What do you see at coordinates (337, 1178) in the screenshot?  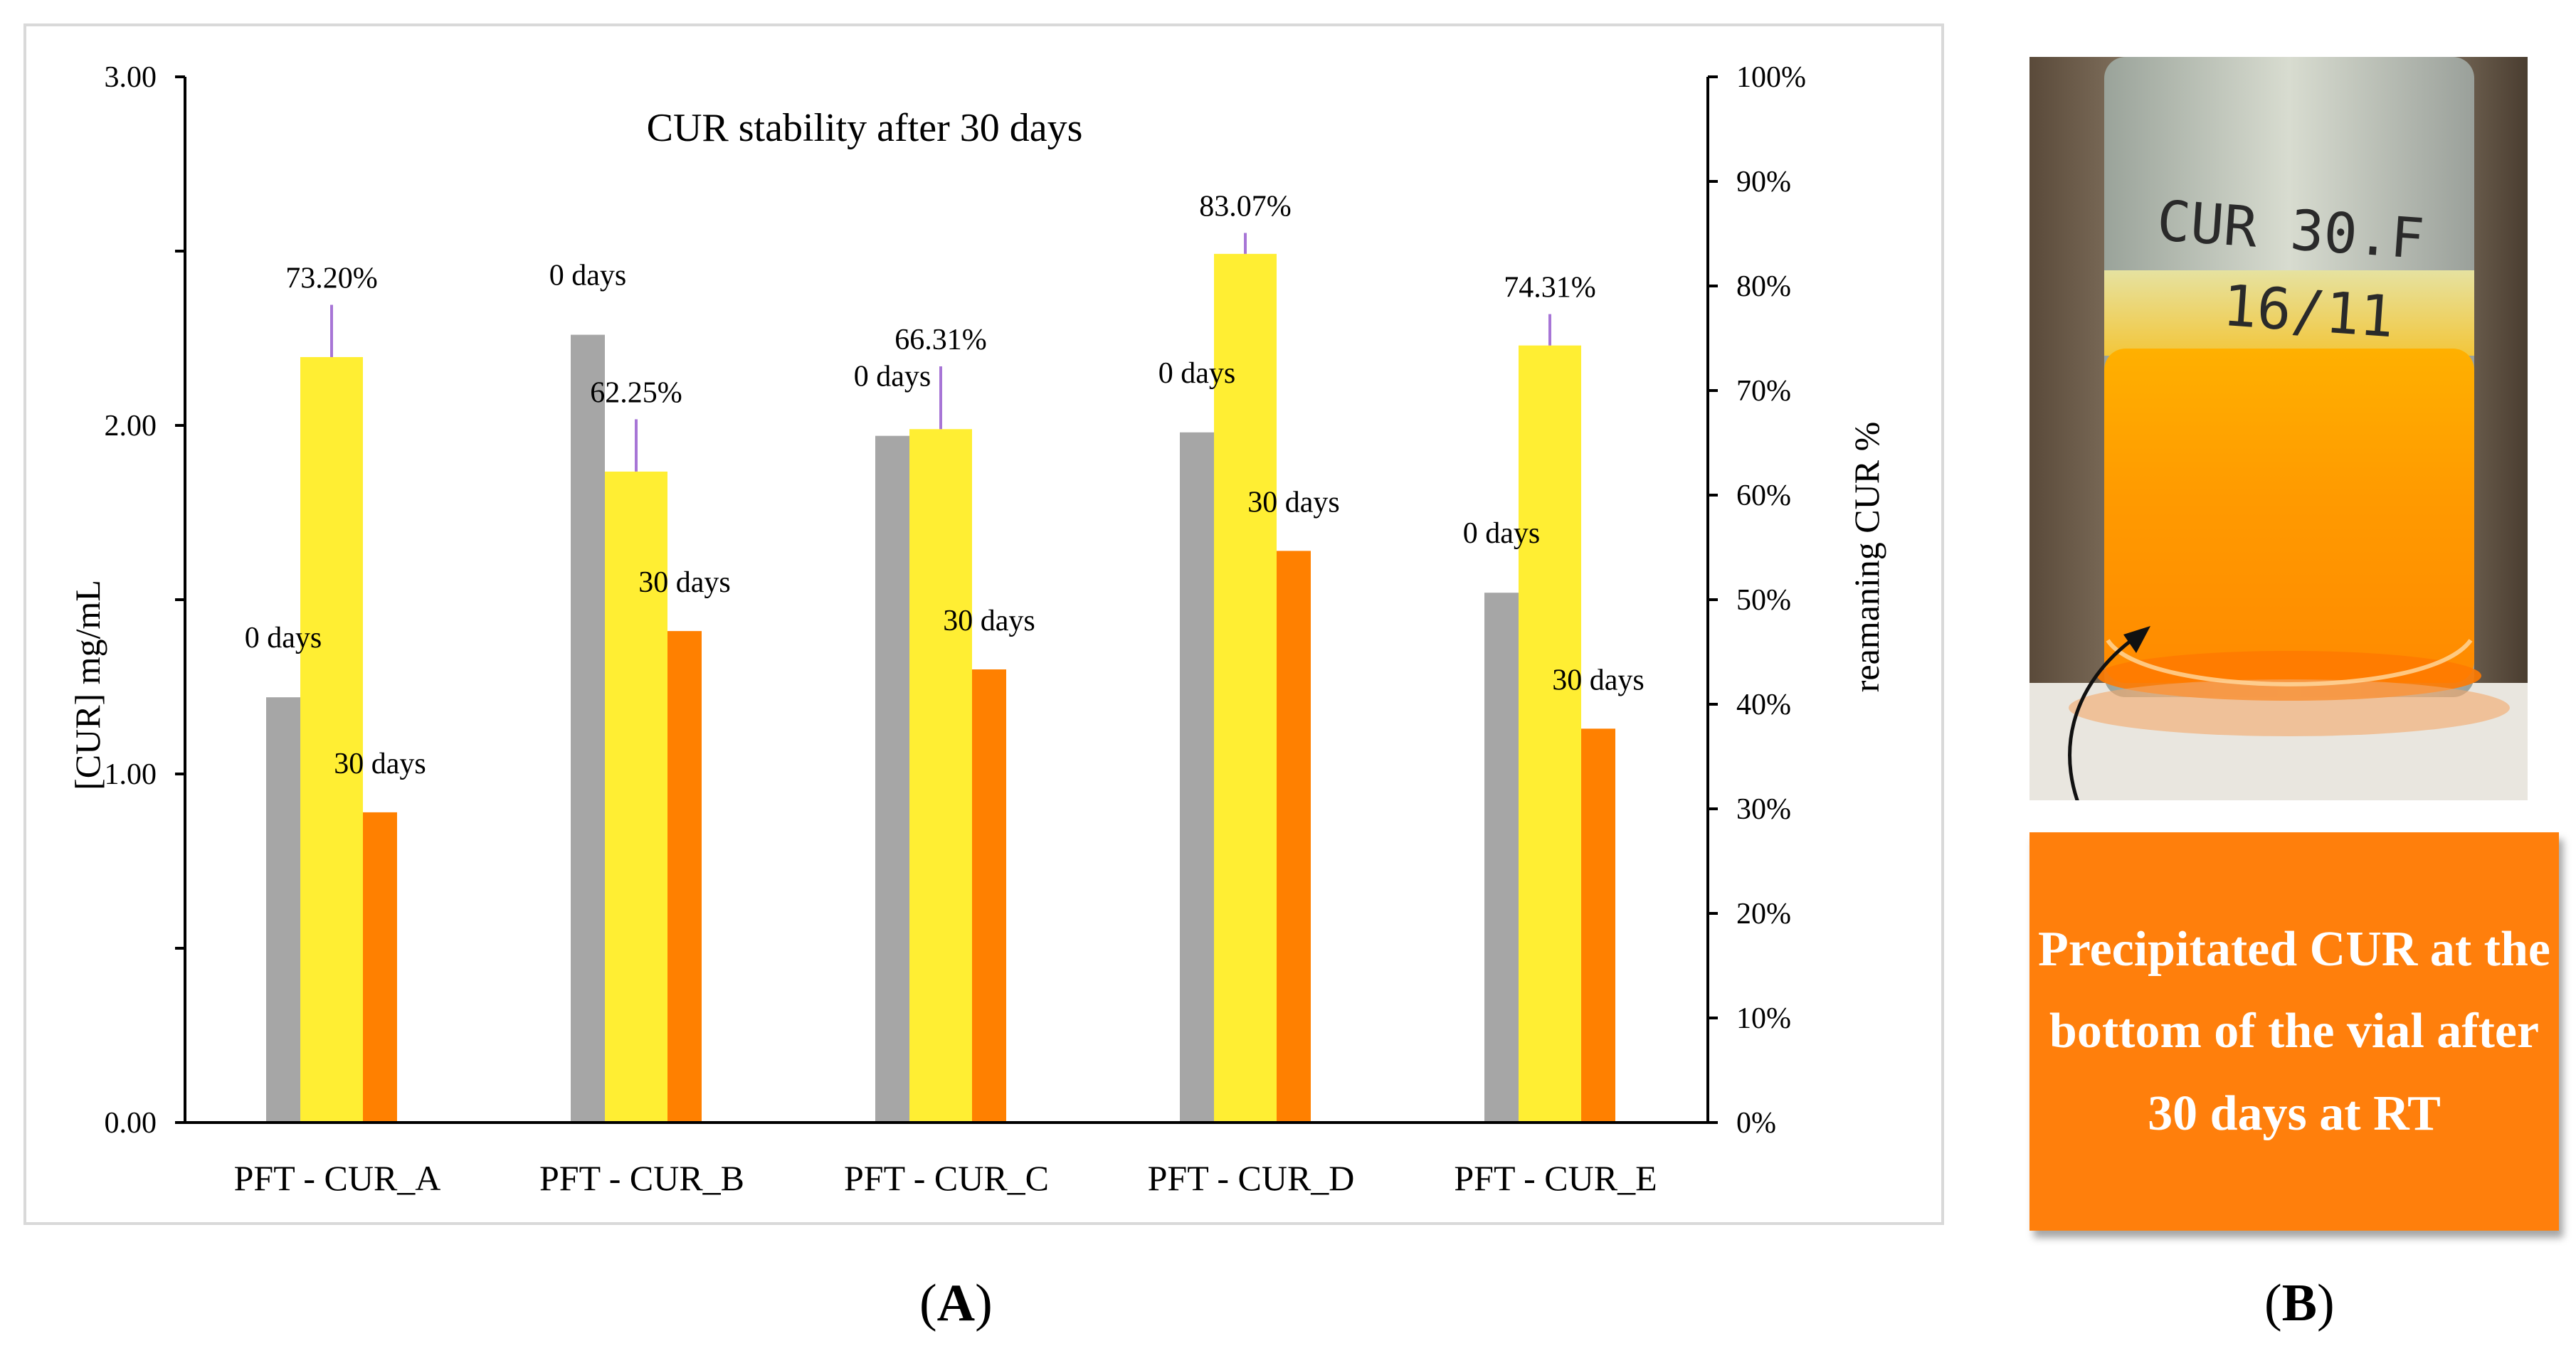 I see `x-tick-label: PFT - CUR_A` at bounding box center [337, 1178].